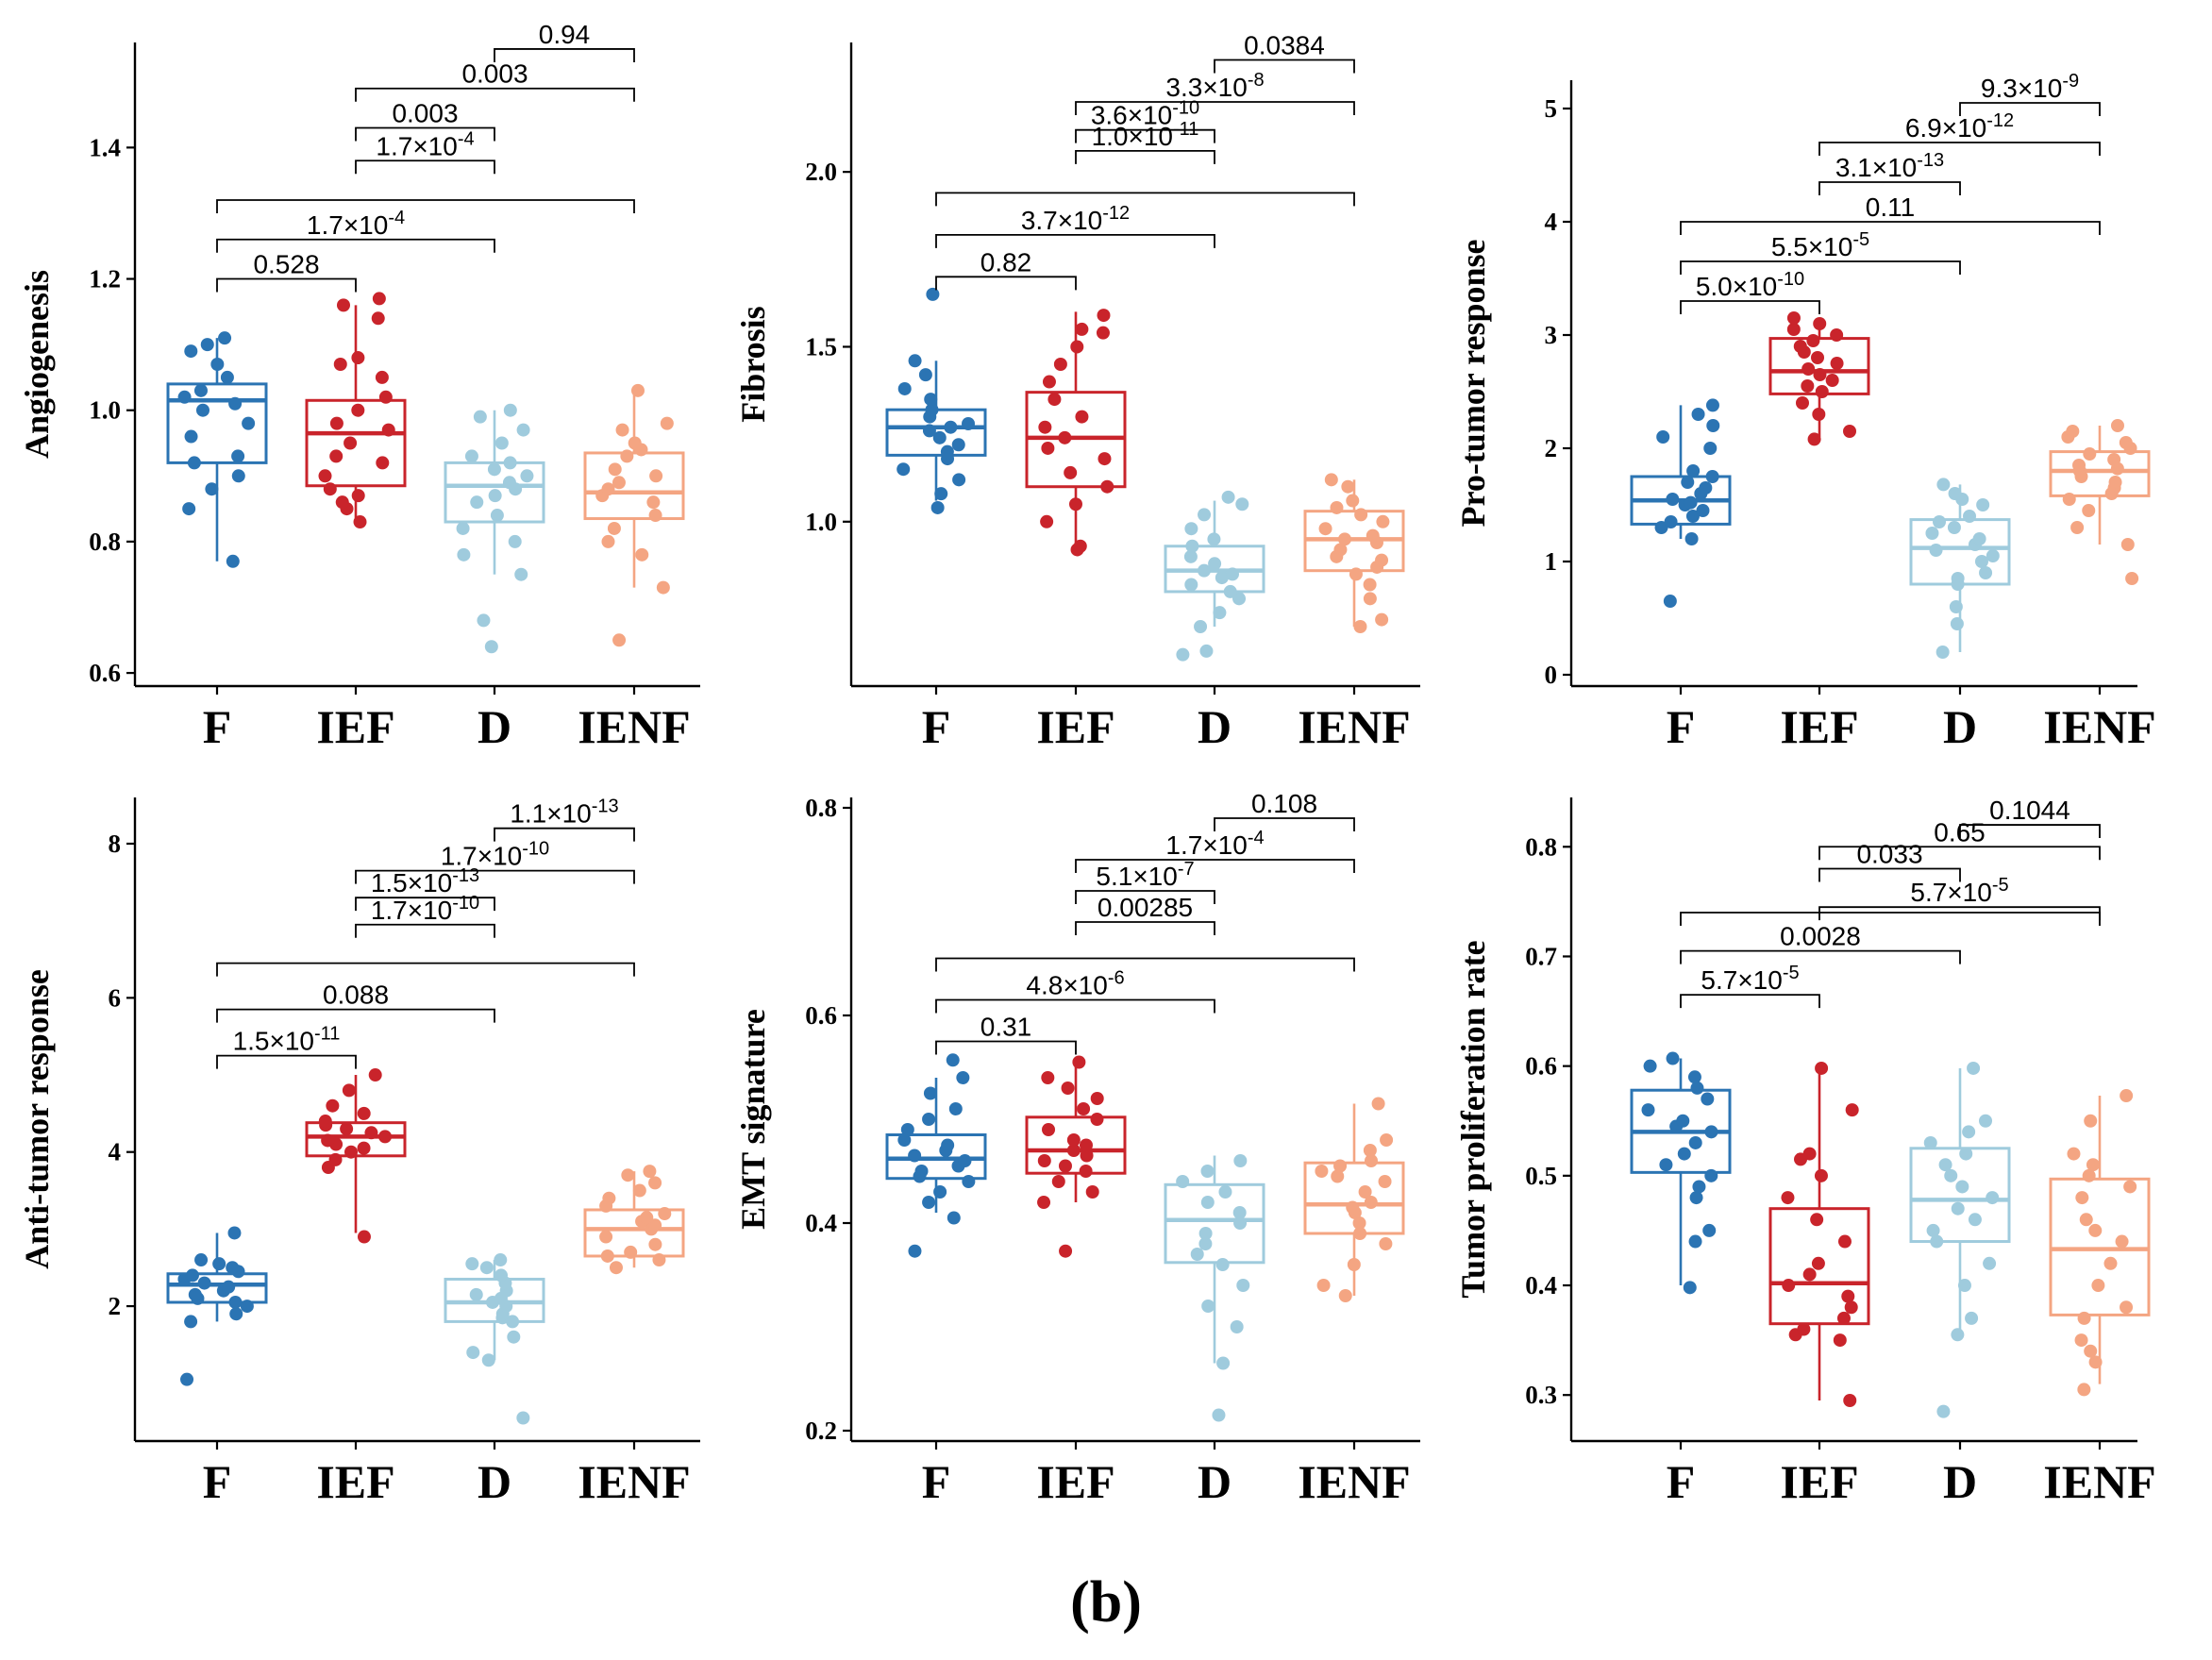 The height and width of the screenshot is (1660, 2212). What do you see at coordinates (286, 271) in the screenshot?
I see `significance-bracket: 0.528` at bounding box center [286, 271].